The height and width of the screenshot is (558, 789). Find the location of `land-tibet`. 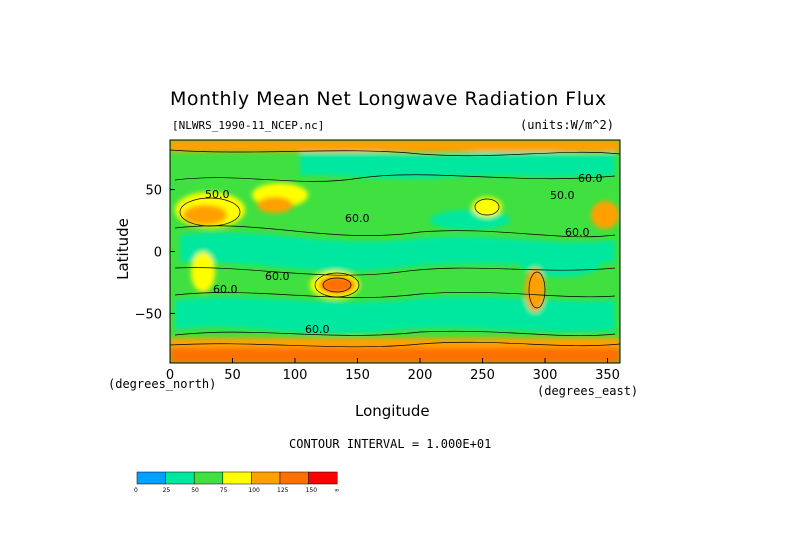

land-tibet is located at coordinates (275, 205).